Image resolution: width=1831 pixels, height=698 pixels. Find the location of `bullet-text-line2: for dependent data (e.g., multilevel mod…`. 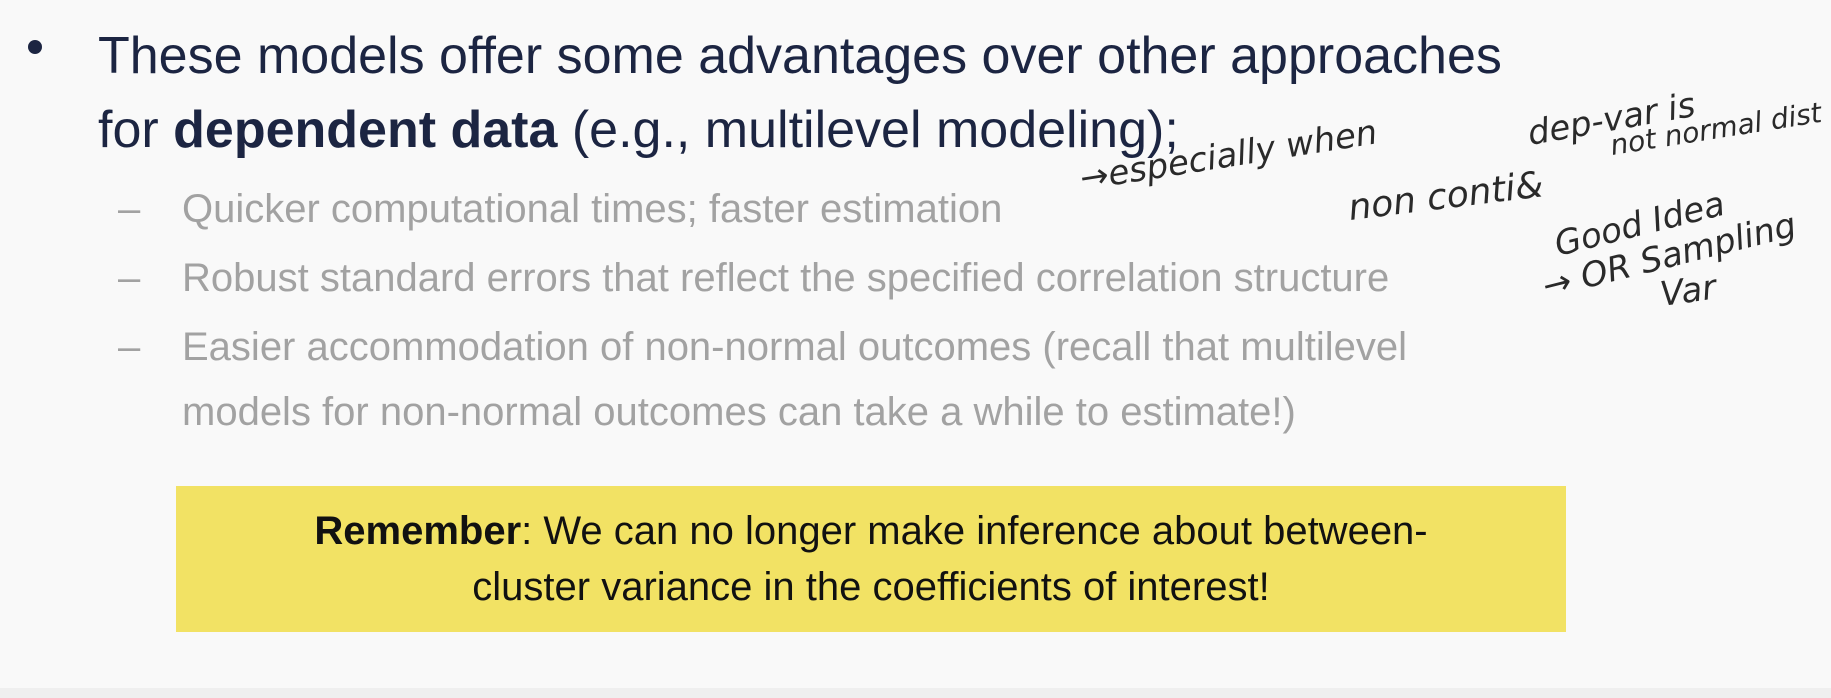

bullet-text-line2: for dependent data (e.g., multilevel mod… is located at coordinates (638, 130).